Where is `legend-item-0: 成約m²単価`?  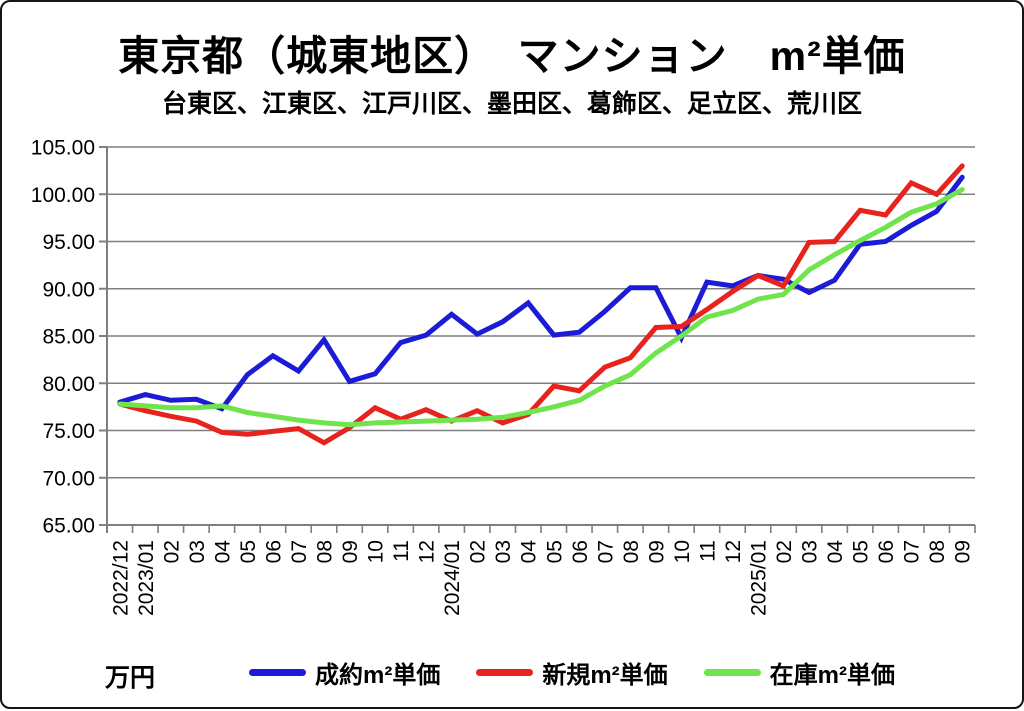
legend-item-0: 成約m²単価 is located at coordinates (344, 672).